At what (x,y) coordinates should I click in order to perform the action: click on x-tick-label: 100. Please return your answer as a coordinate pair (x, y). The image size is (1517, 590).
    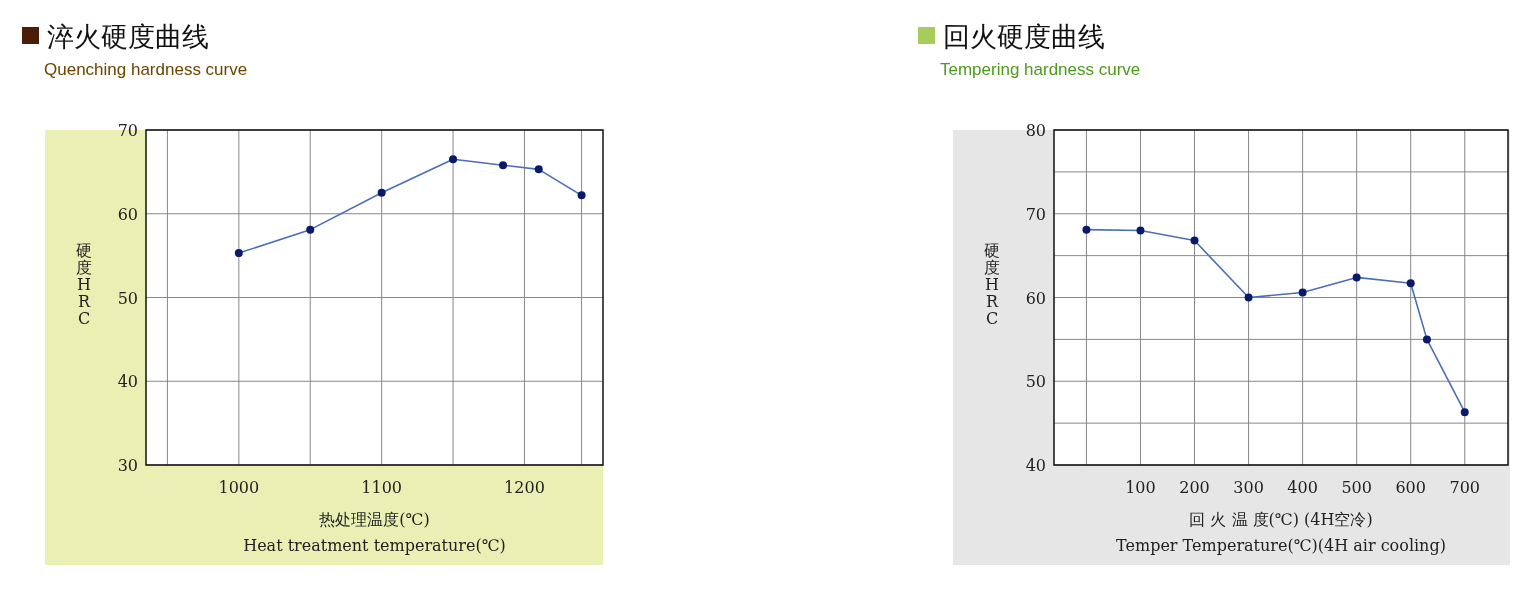
    Looking at the image, I should click on (1140, 487).